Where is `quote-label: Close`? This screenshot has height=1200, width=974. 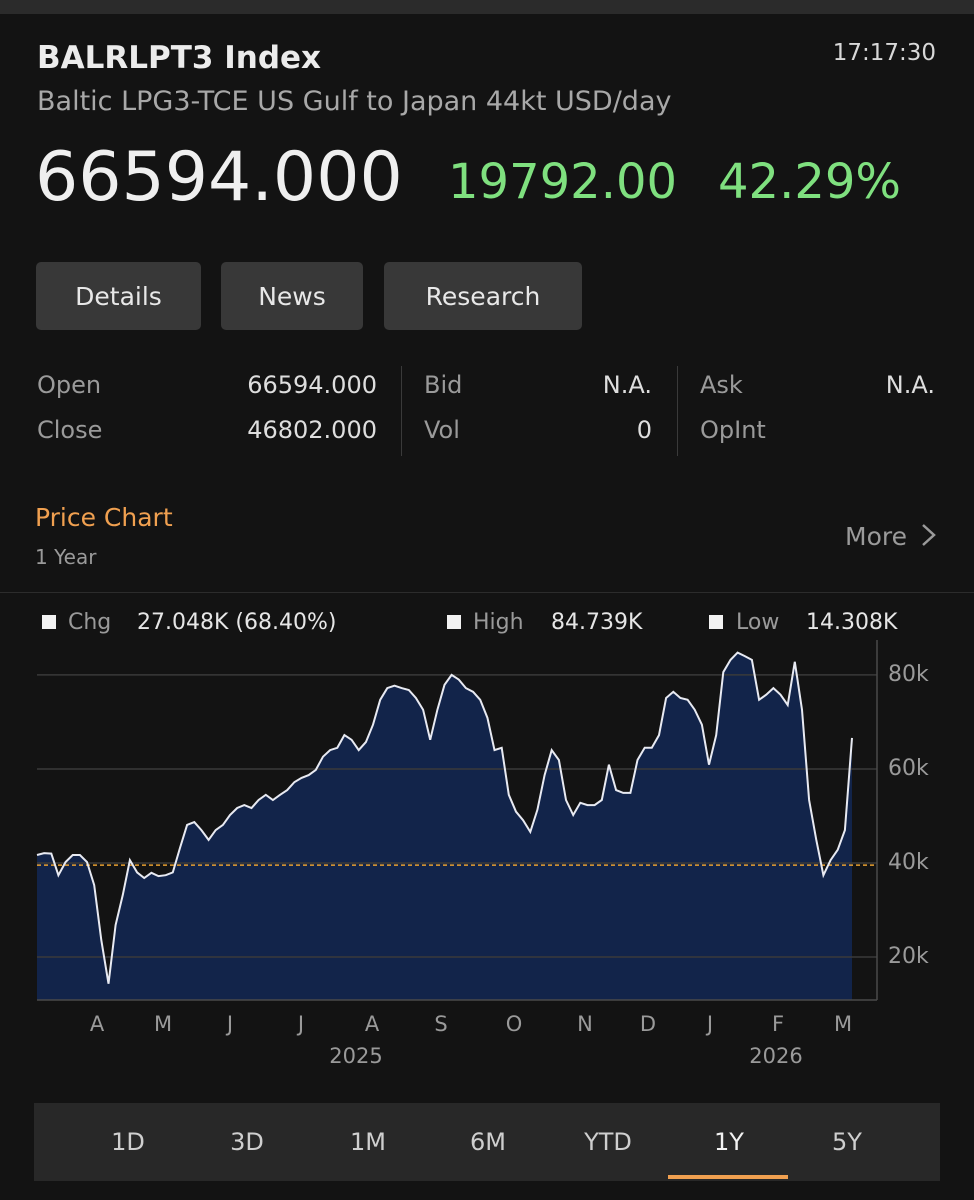
quote-label: Close is located at coordinates (70, 430).